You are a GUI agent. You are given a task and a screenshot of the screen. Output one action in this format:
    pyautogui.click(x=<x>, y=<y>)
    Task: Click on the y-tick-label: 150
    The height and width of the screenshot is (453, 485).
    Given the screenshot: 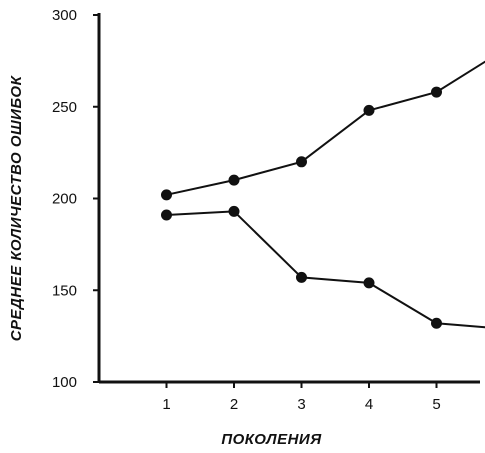 What is the action you would take?
    pyautogui.click(x=64, y=290)
    